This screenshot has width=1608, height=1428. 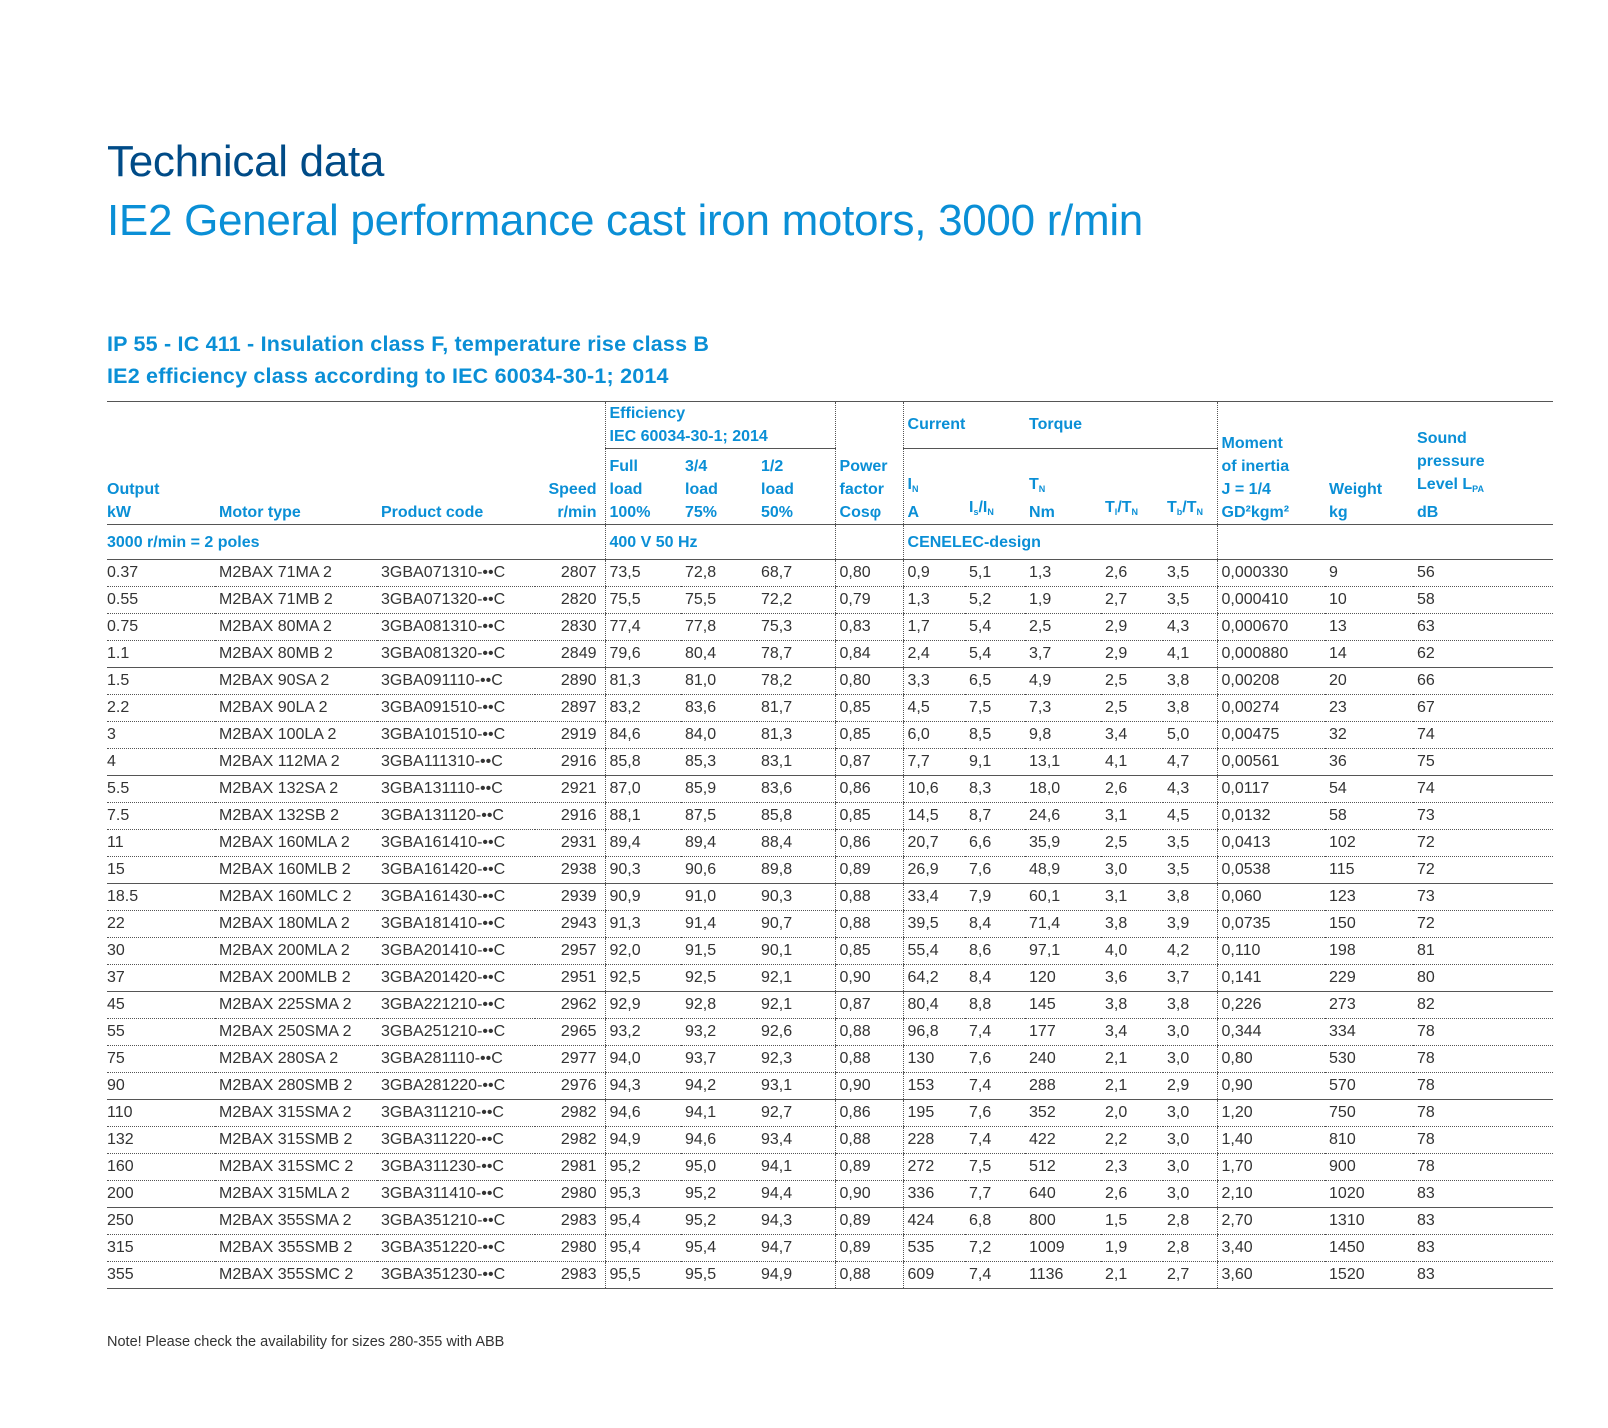 What do you see at coordinates (456, 843) in the screenshot?
I see `product-code-cell: 3GBA161410-••C` at bounding box center [456, 843].